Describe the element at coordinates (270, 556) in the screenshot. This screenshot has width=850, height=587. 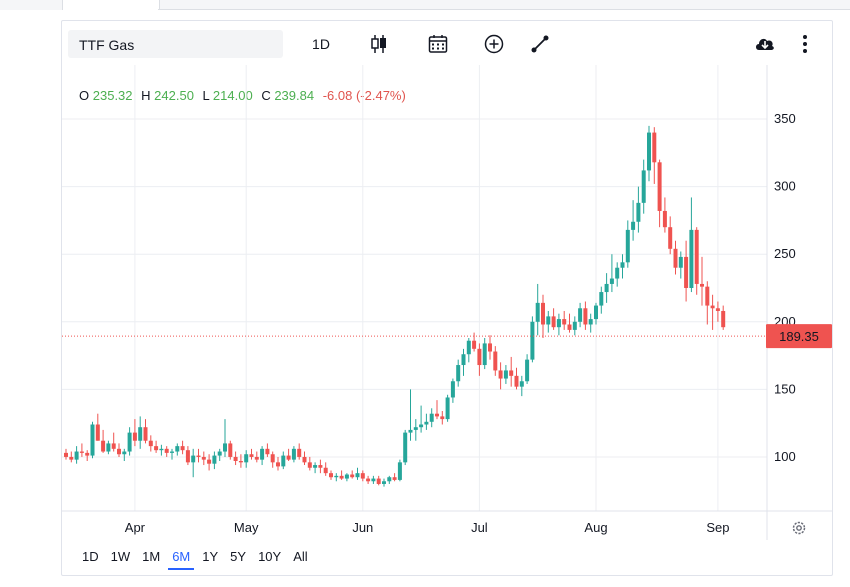
I see `range-button-10y: 10Y` at that location.